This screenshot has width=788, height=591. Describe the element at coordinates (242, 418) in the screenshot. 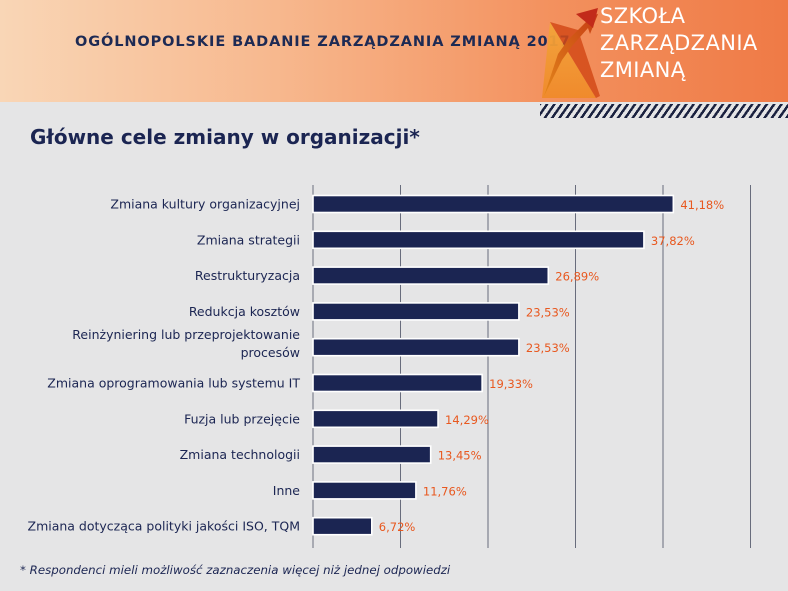

I see `category-label: Fuzja lub przejęcie` at that location.